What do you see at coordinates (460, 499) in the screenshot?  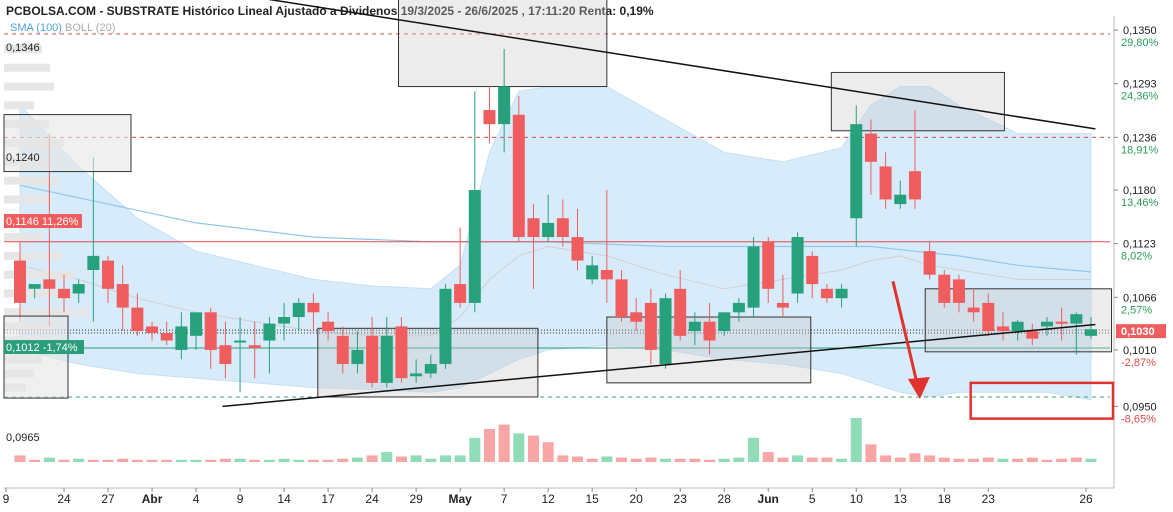 I see `time-tick-label: May` at bounding box center [460, 499].